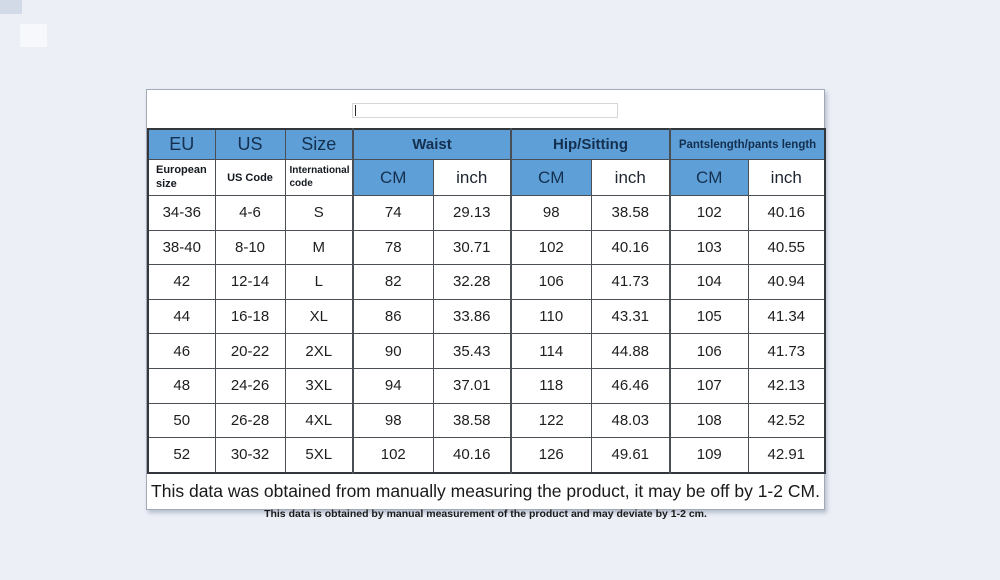 This screenshot has width=1000, height=580. I want to click on table-cell: 4XL, so click(319, 420).